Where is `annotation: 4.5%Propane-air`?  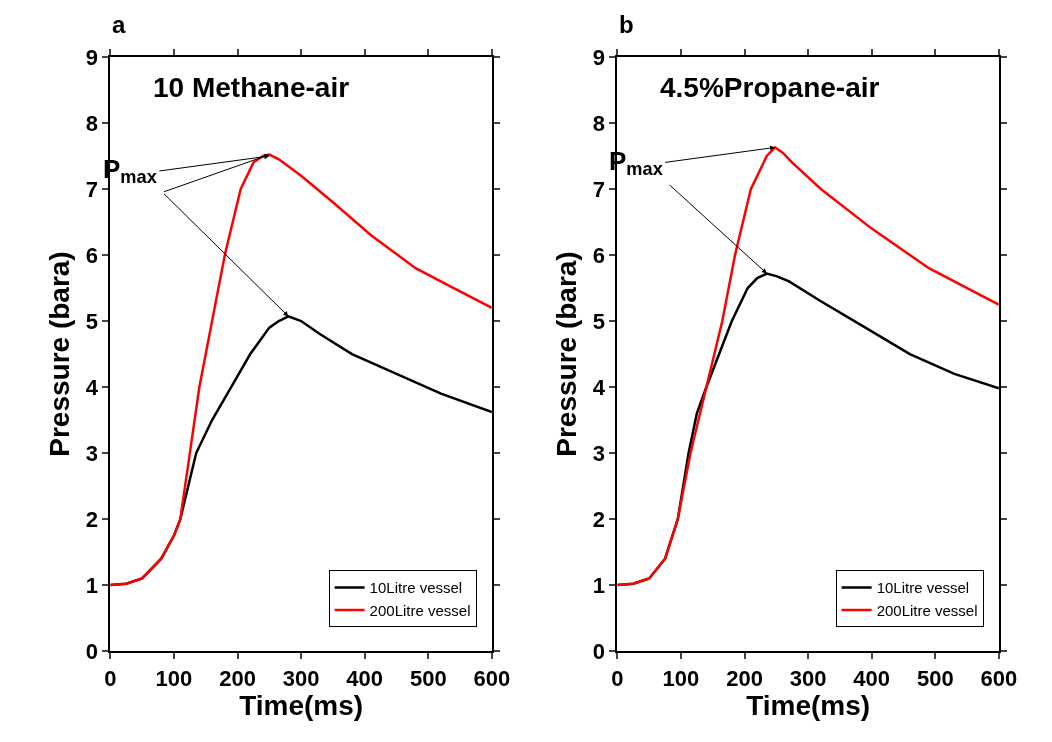 annotation: 4.5%Propane-air is located at coordinates (770, 87).